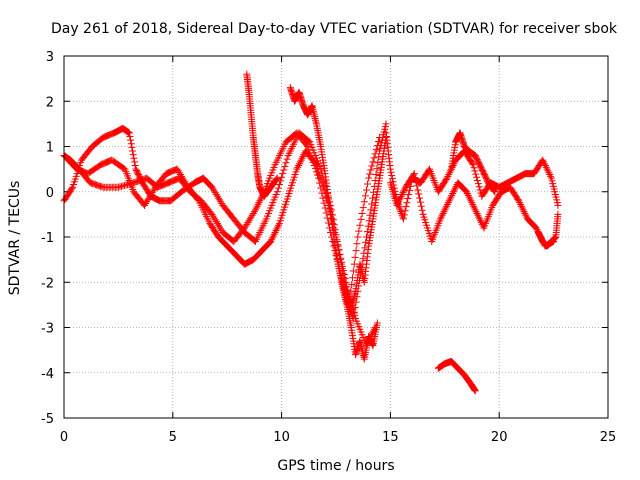 The height and width of the screenshot is (480, 640). I want to click on series-track-i, so click(456, 376).